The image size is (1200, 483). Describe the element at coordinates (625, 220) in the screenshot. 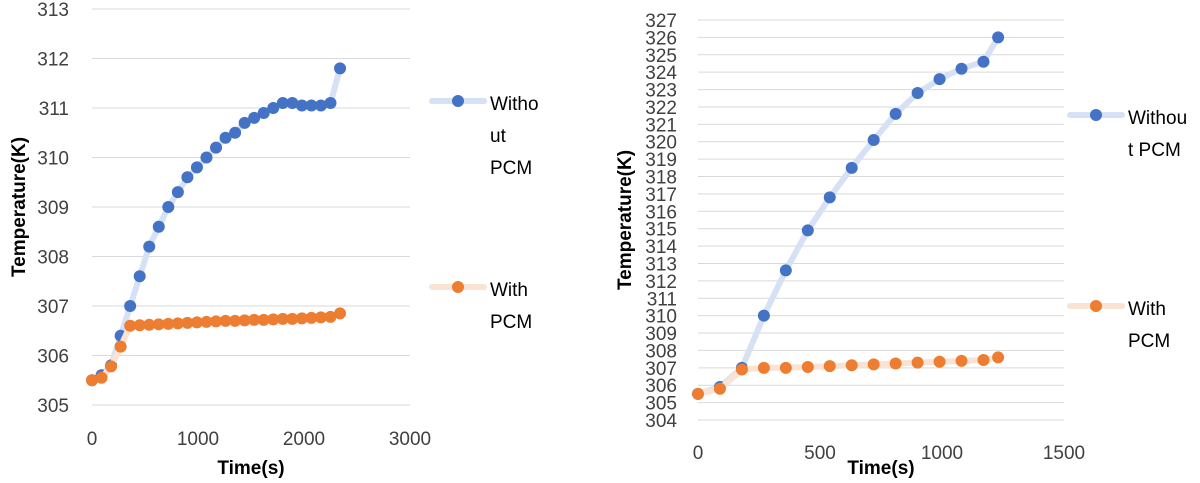

I see `y-axis-title: Temperature(K)` at that location.